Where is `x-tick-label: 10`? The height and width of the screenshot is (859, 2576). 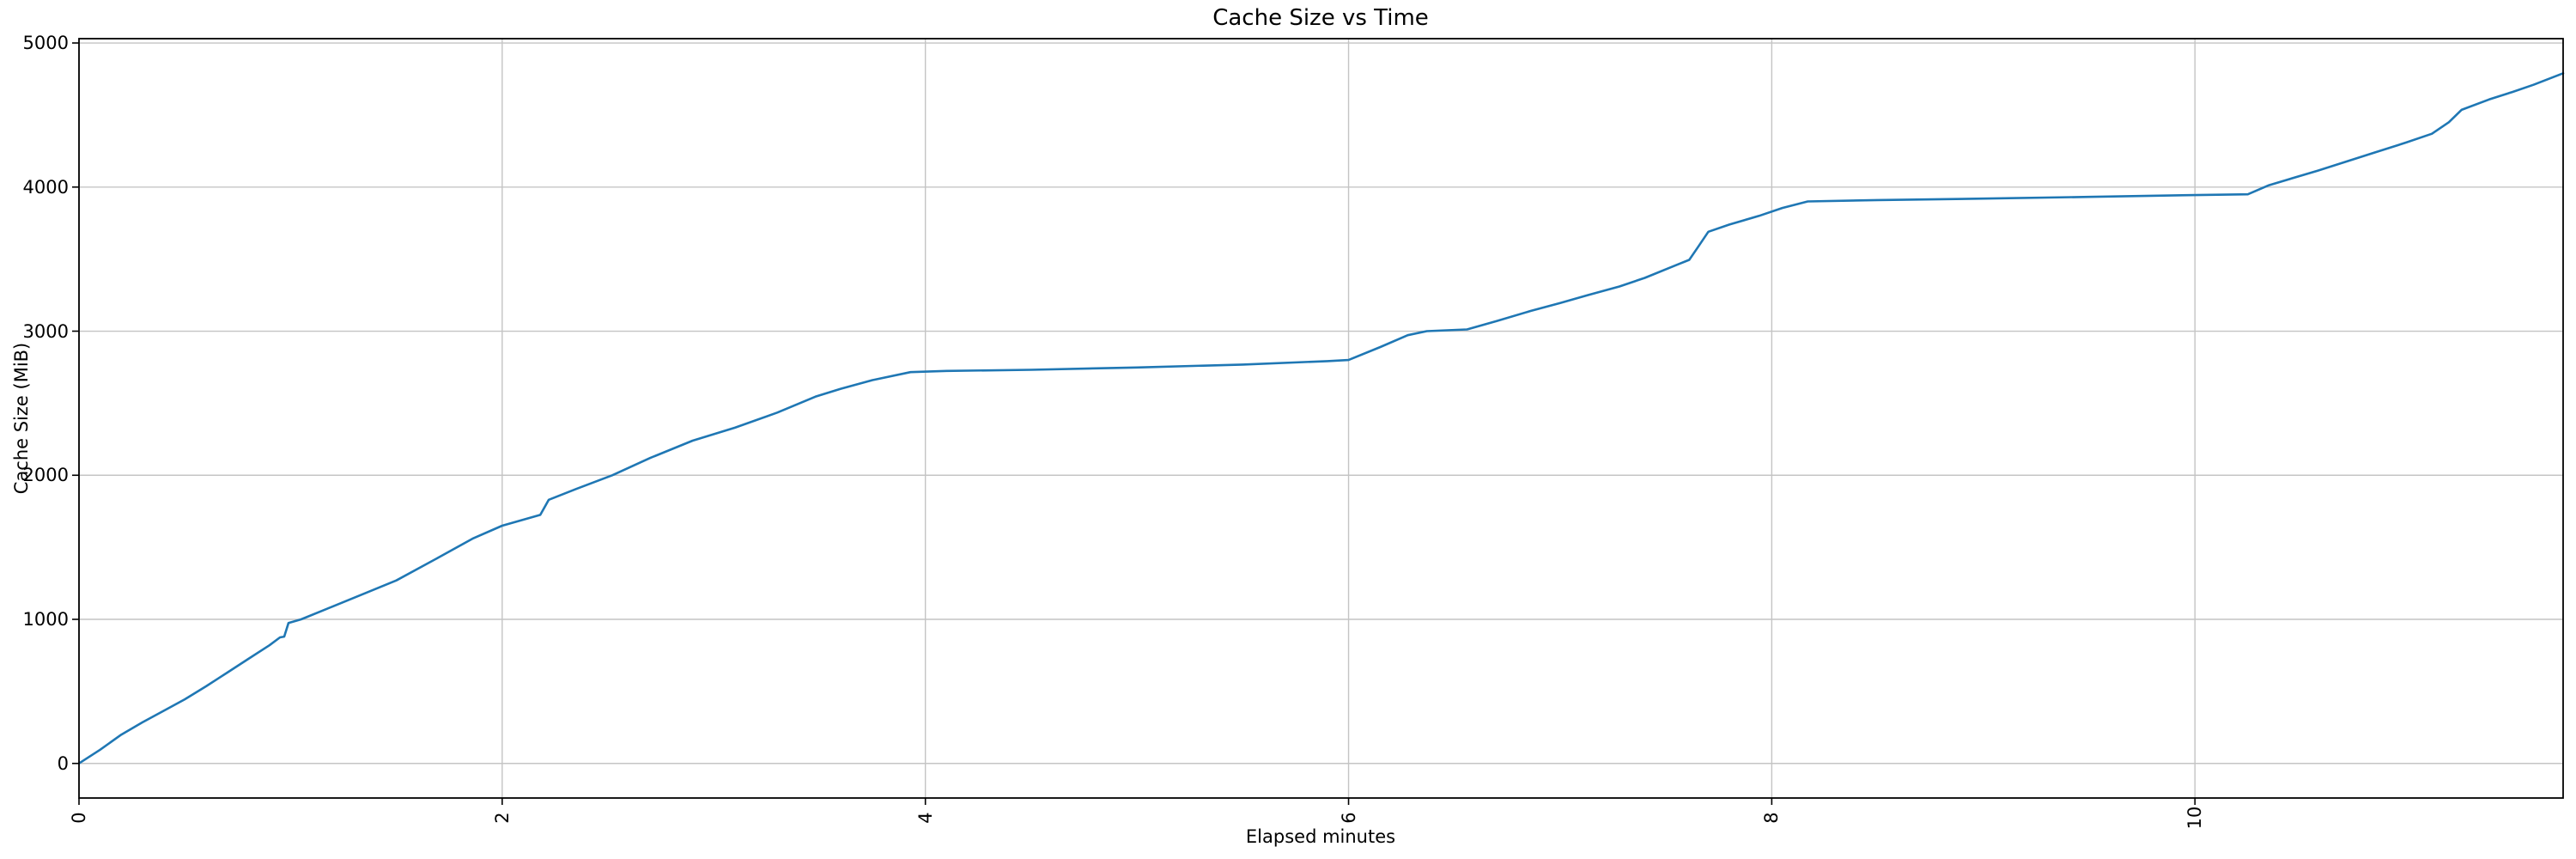 x-tick-label: 10 is located at coordinates (2195, 818).